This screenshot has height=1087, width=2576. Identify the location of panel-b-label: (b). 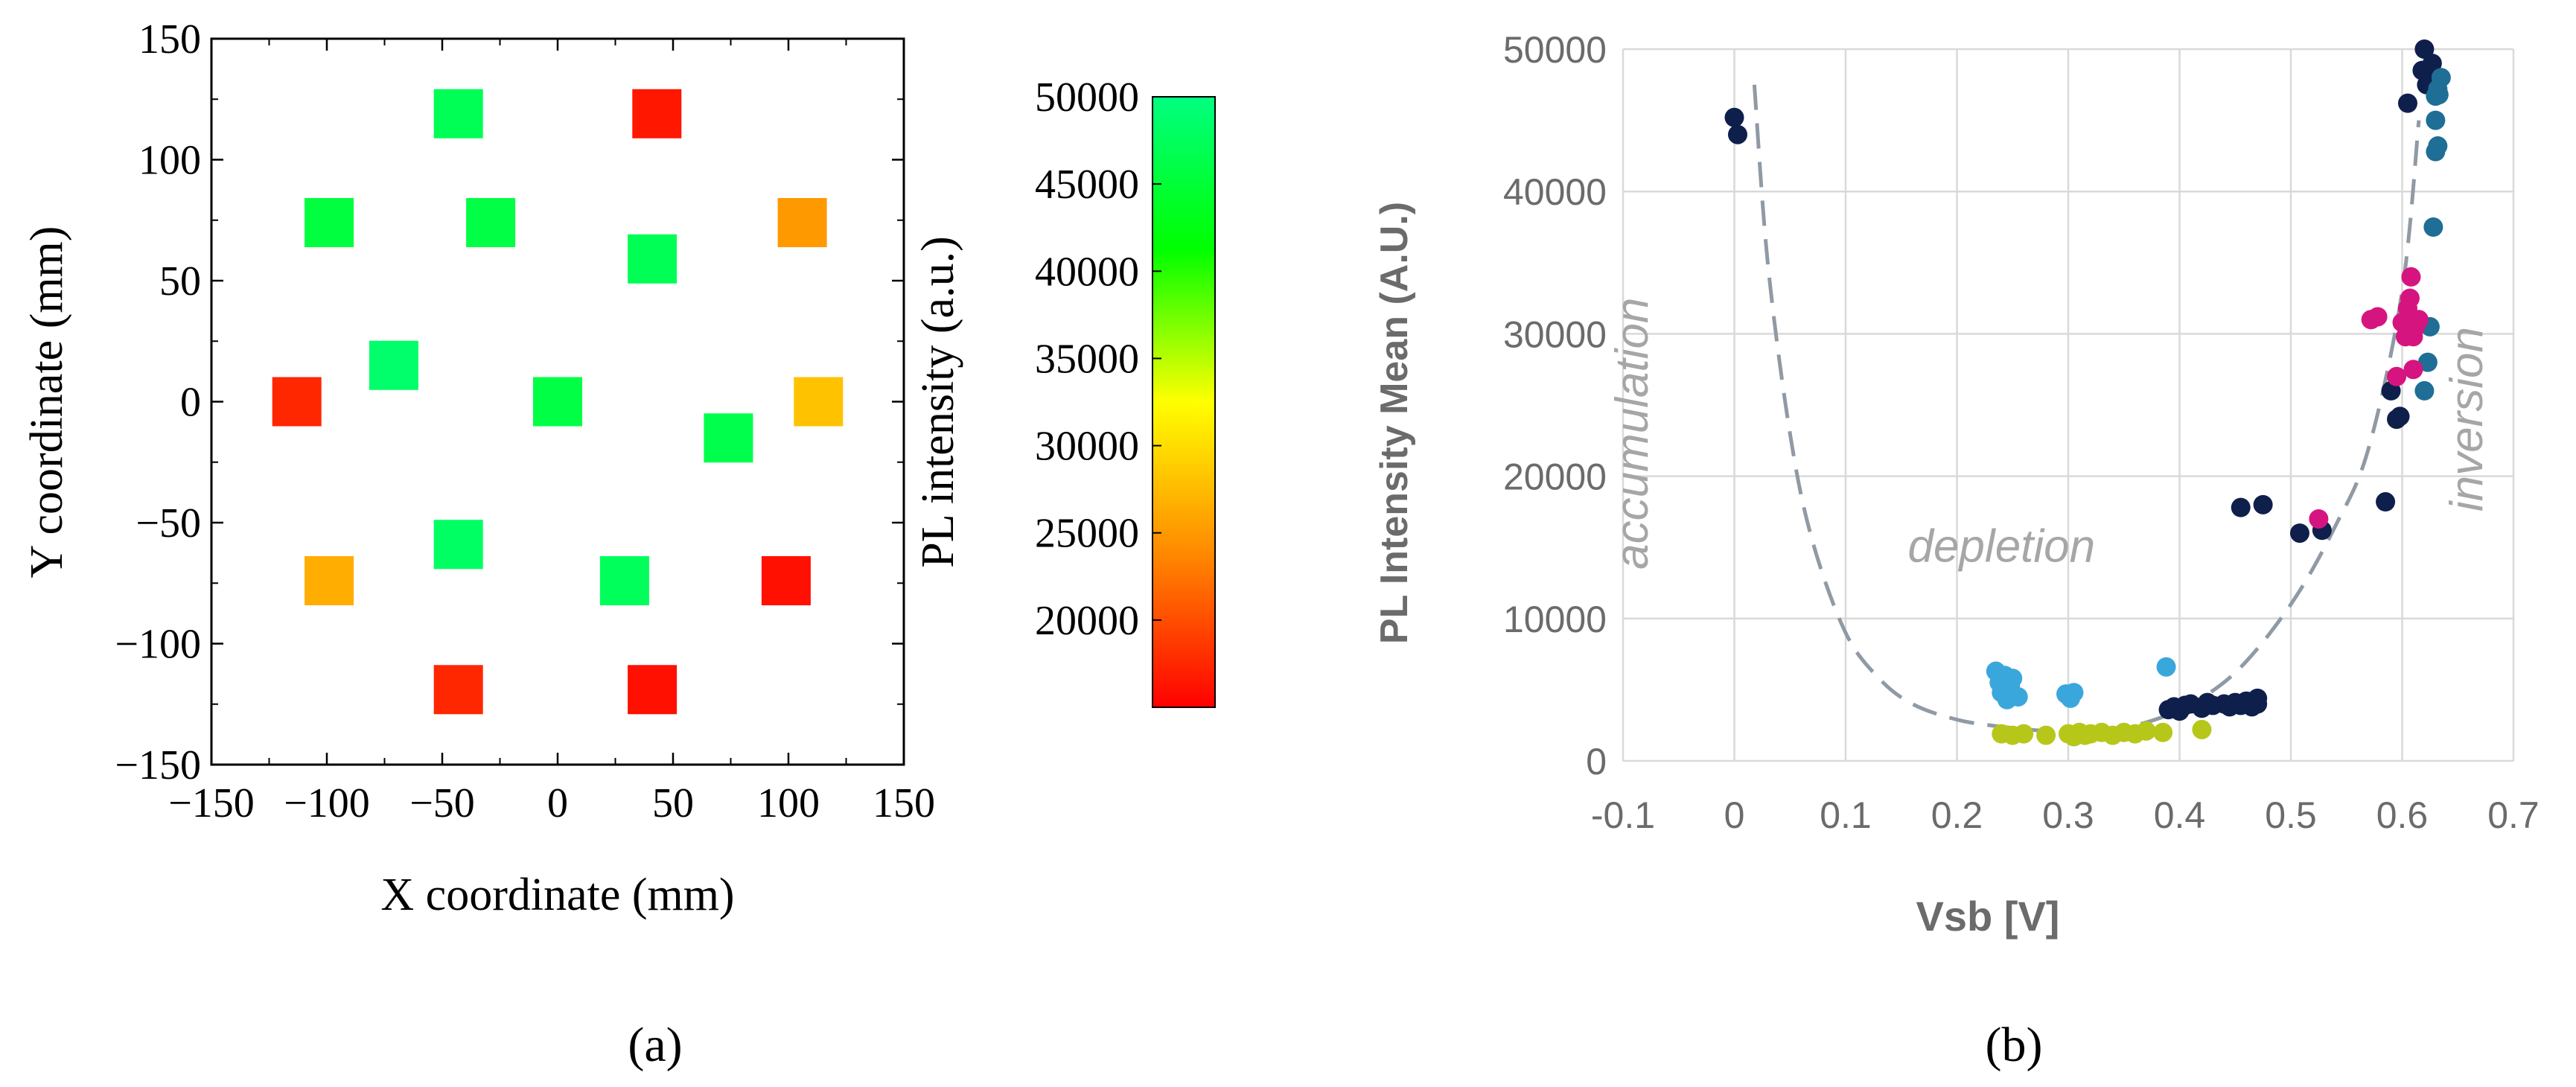
(2014, 1045).